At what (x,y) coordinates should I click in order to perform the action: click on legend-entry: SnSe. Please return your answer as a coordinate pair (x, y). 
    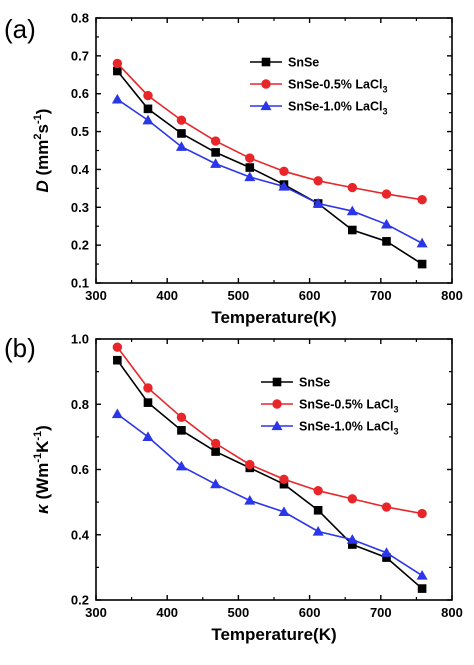
    Looking at the image, I should click on (295, 383).